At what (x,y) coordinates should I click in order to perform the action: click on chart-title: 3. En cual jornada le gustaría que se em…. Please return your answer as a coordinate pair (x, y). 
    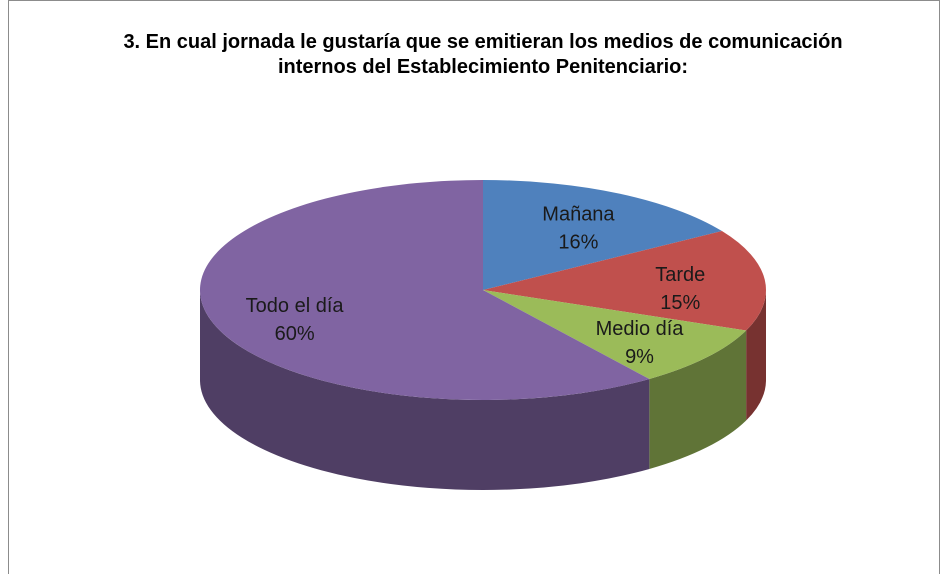
    Looking at the image, I should click on (483, 54).